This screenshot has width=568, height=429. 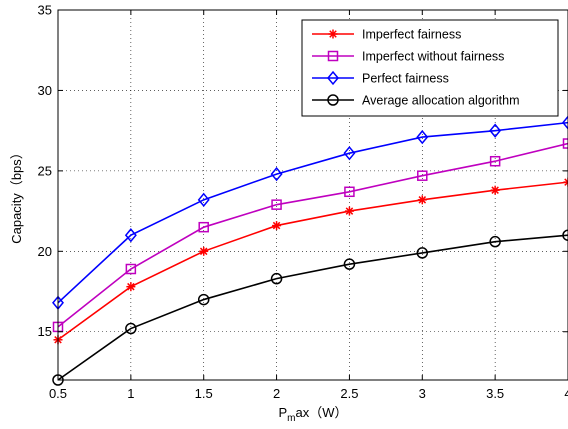 I want to click on x-axis-label-rest: ax（W）, so click(x=322, y=412).